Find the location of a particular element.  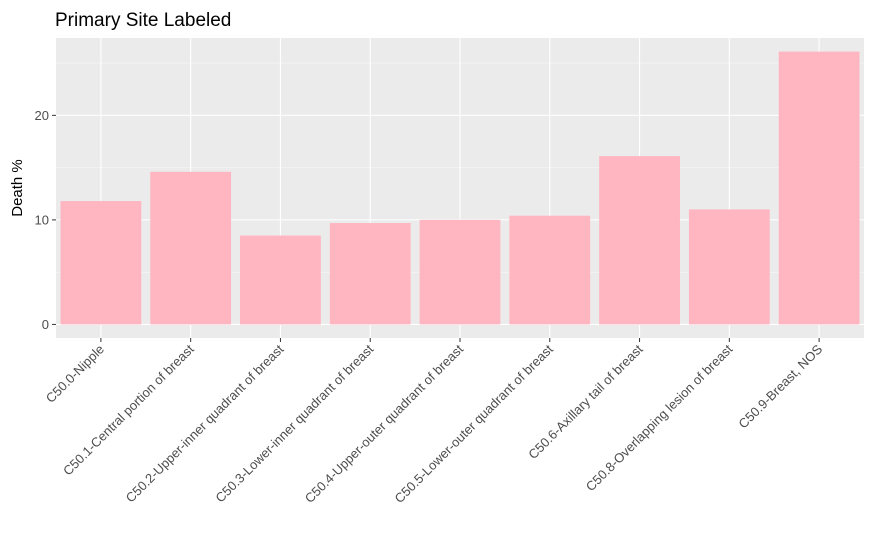

x-tick-label: C50.0-Nipple is located at coordinates (75, 374).